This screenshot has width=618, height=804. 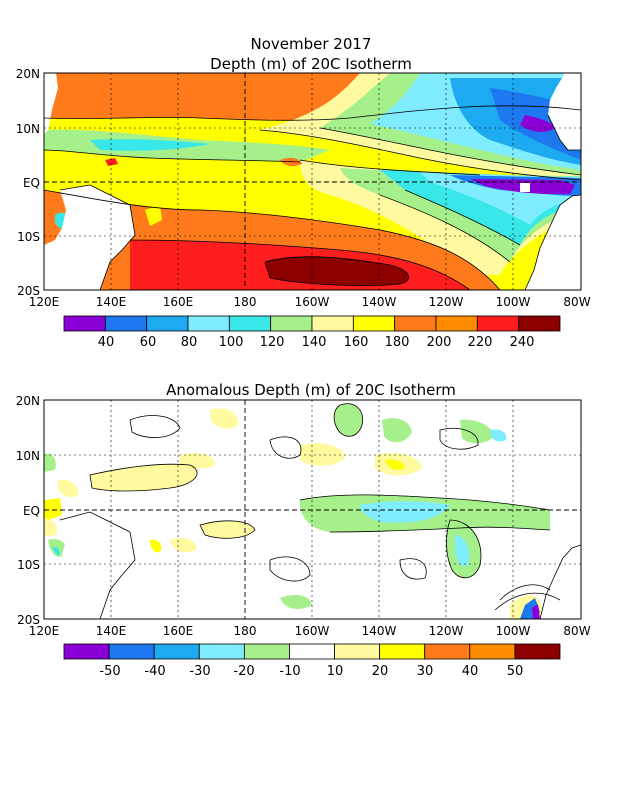 I want to click on top-colorbar-labels: 40 60 80 100 120 140 160 180 200 220 240, so click(x=316, y=342).